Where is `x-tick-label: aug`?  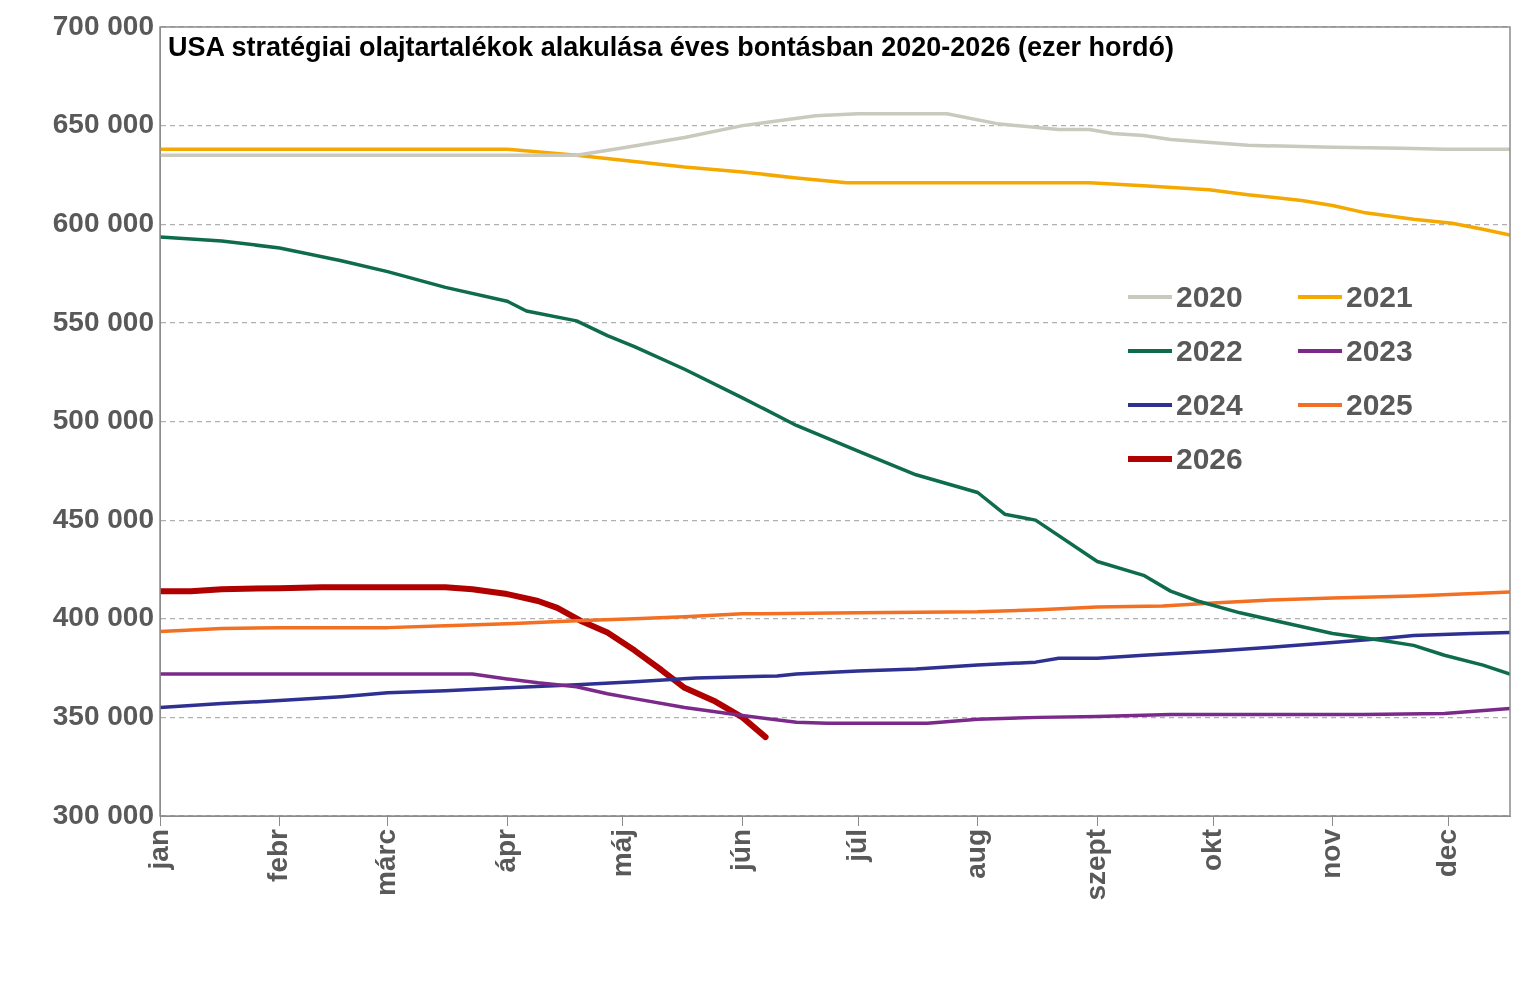 x-tick-label: aug is located at coordinates (976, 854).